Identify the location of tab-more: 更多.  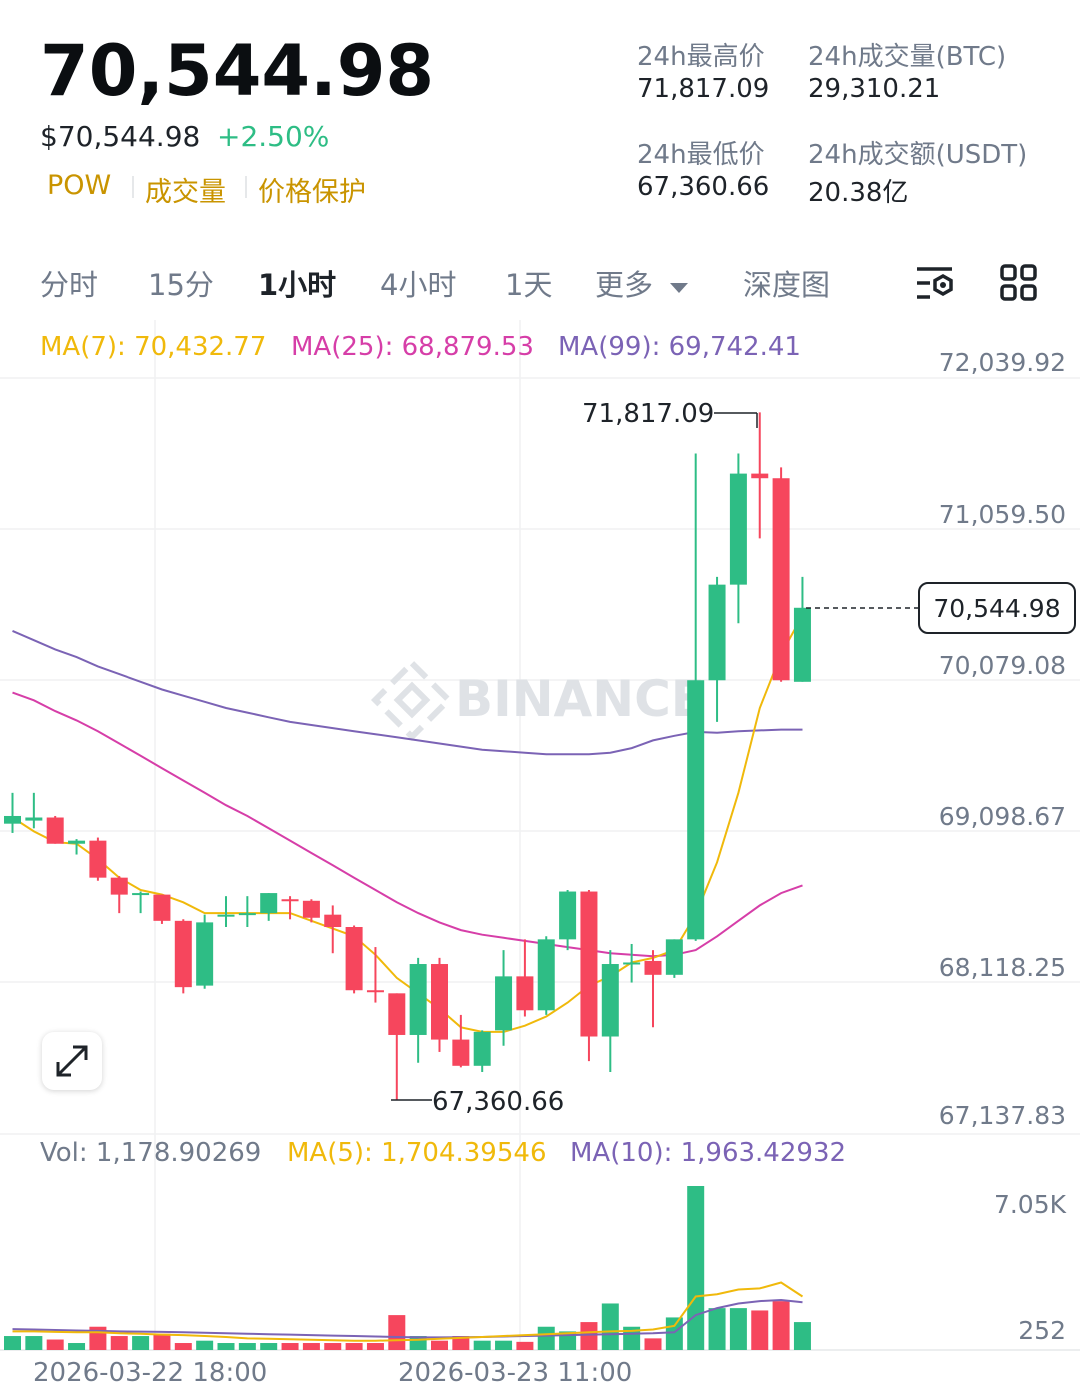
(642, 283).